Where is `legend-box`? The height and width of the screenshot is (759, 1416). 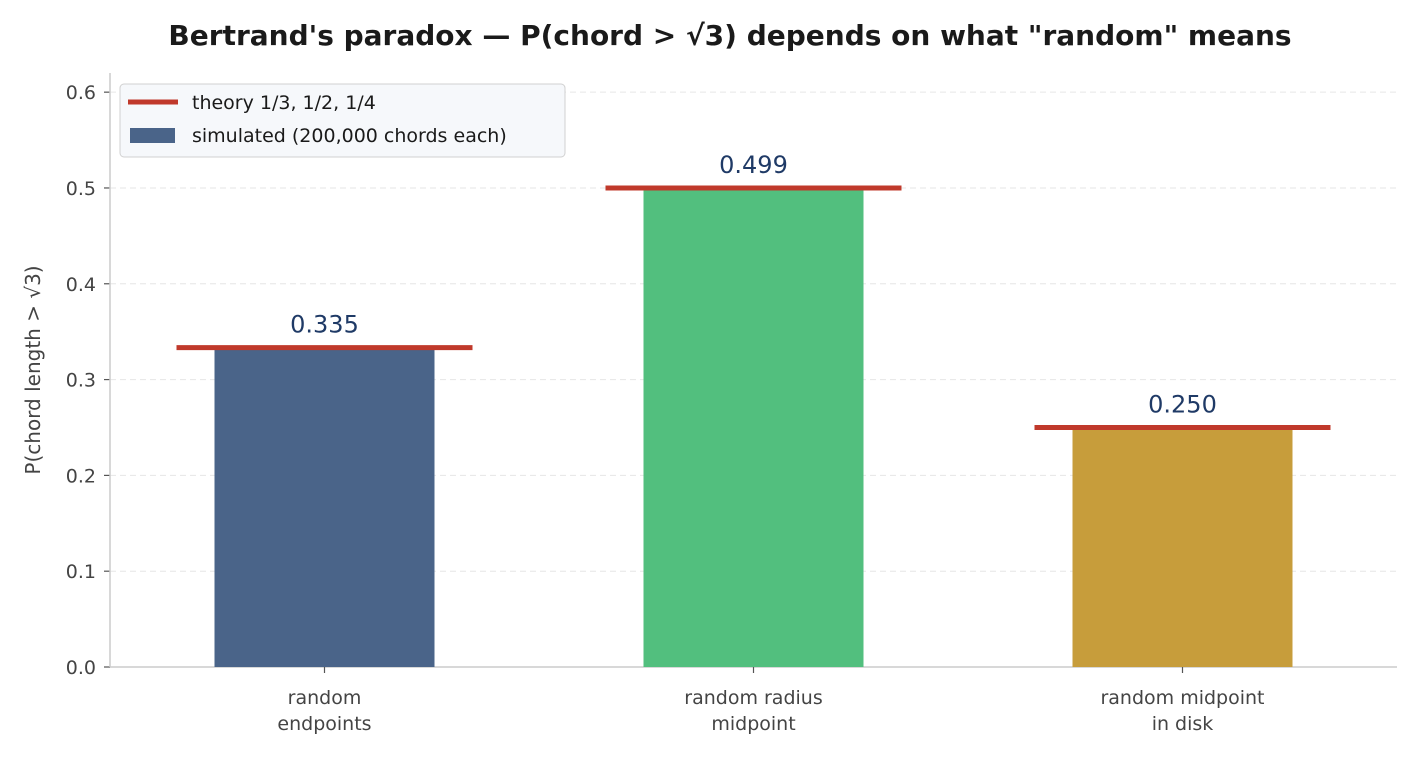
legend-box is located at coordinates (342, 120).